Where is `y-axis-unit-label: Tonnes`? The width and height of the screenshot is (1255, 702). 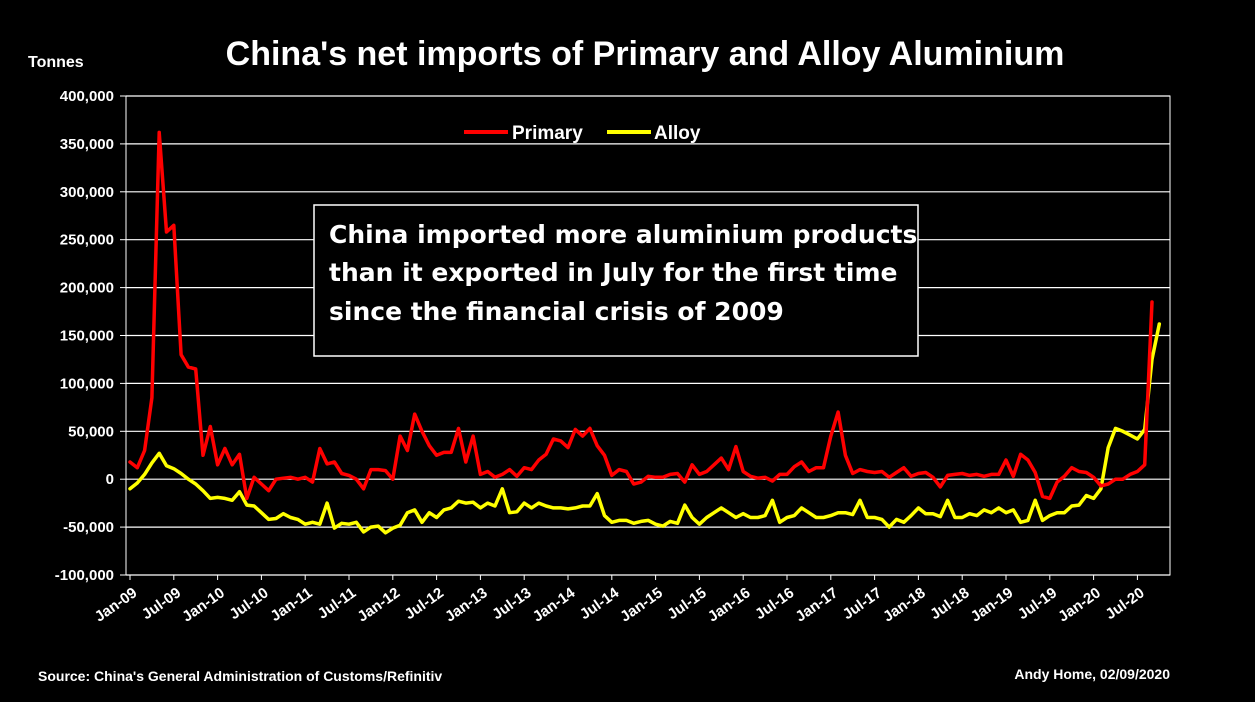
y-axis-unit-label: Tonnes is located at coordinates (56, 62).